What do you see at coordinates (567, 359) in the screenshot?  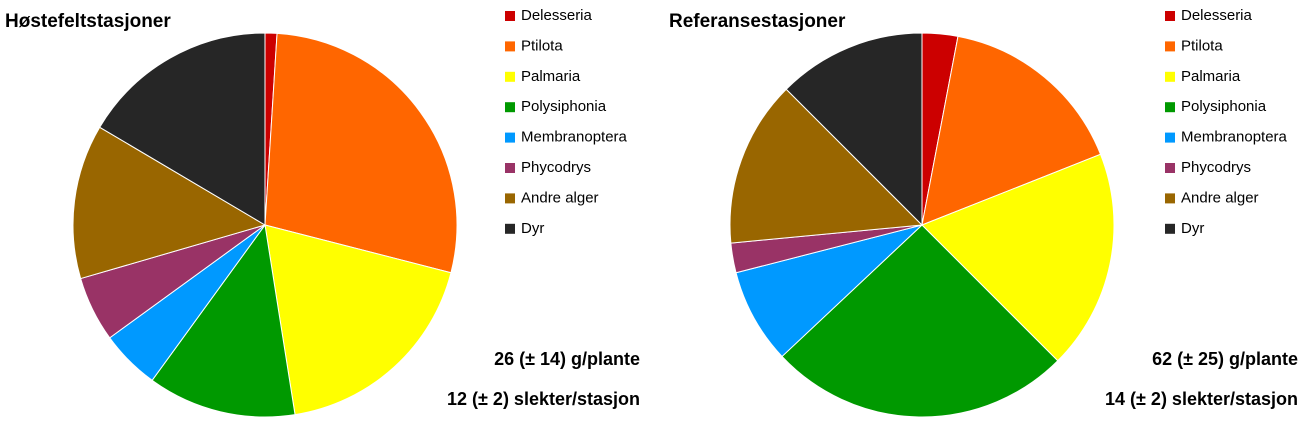 I see `annotation: 26 (± 14) g/plante` at bounding box center [567, 359].